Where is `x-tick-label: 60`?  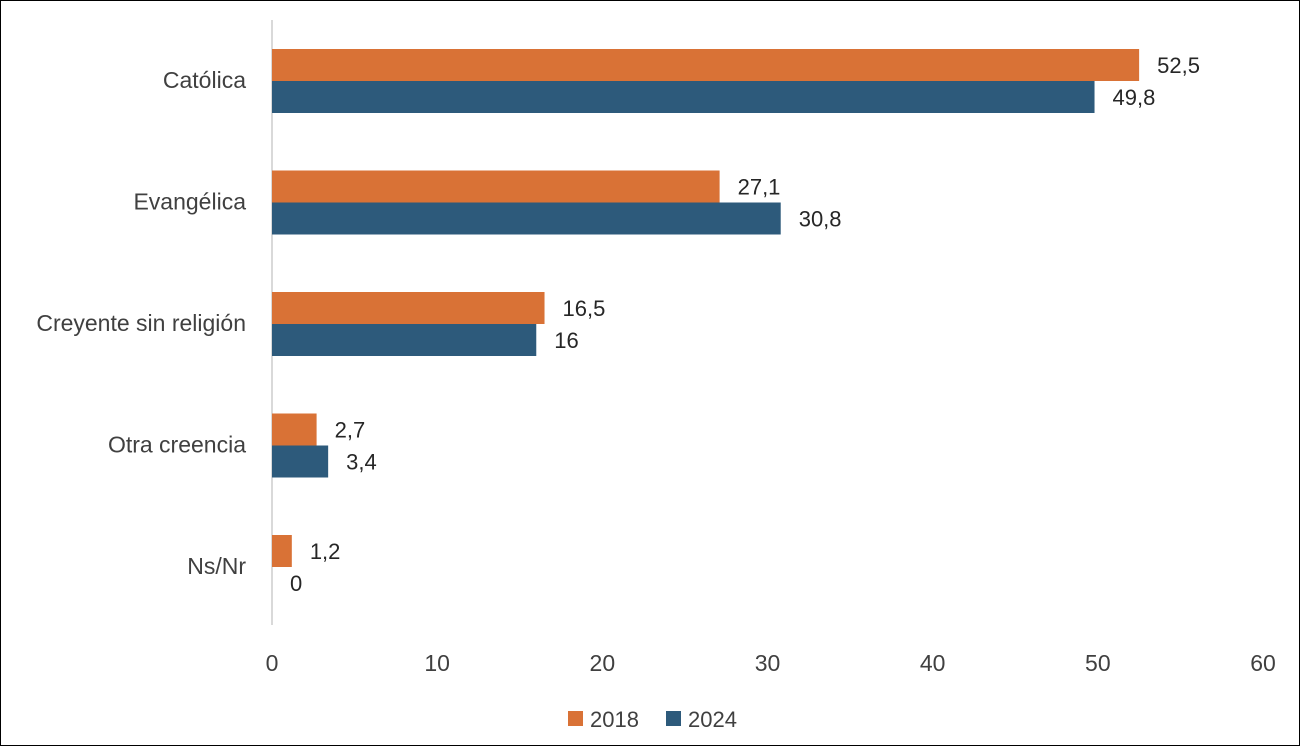 x-tick-label: 60 is located at coordinates (1263, 663).